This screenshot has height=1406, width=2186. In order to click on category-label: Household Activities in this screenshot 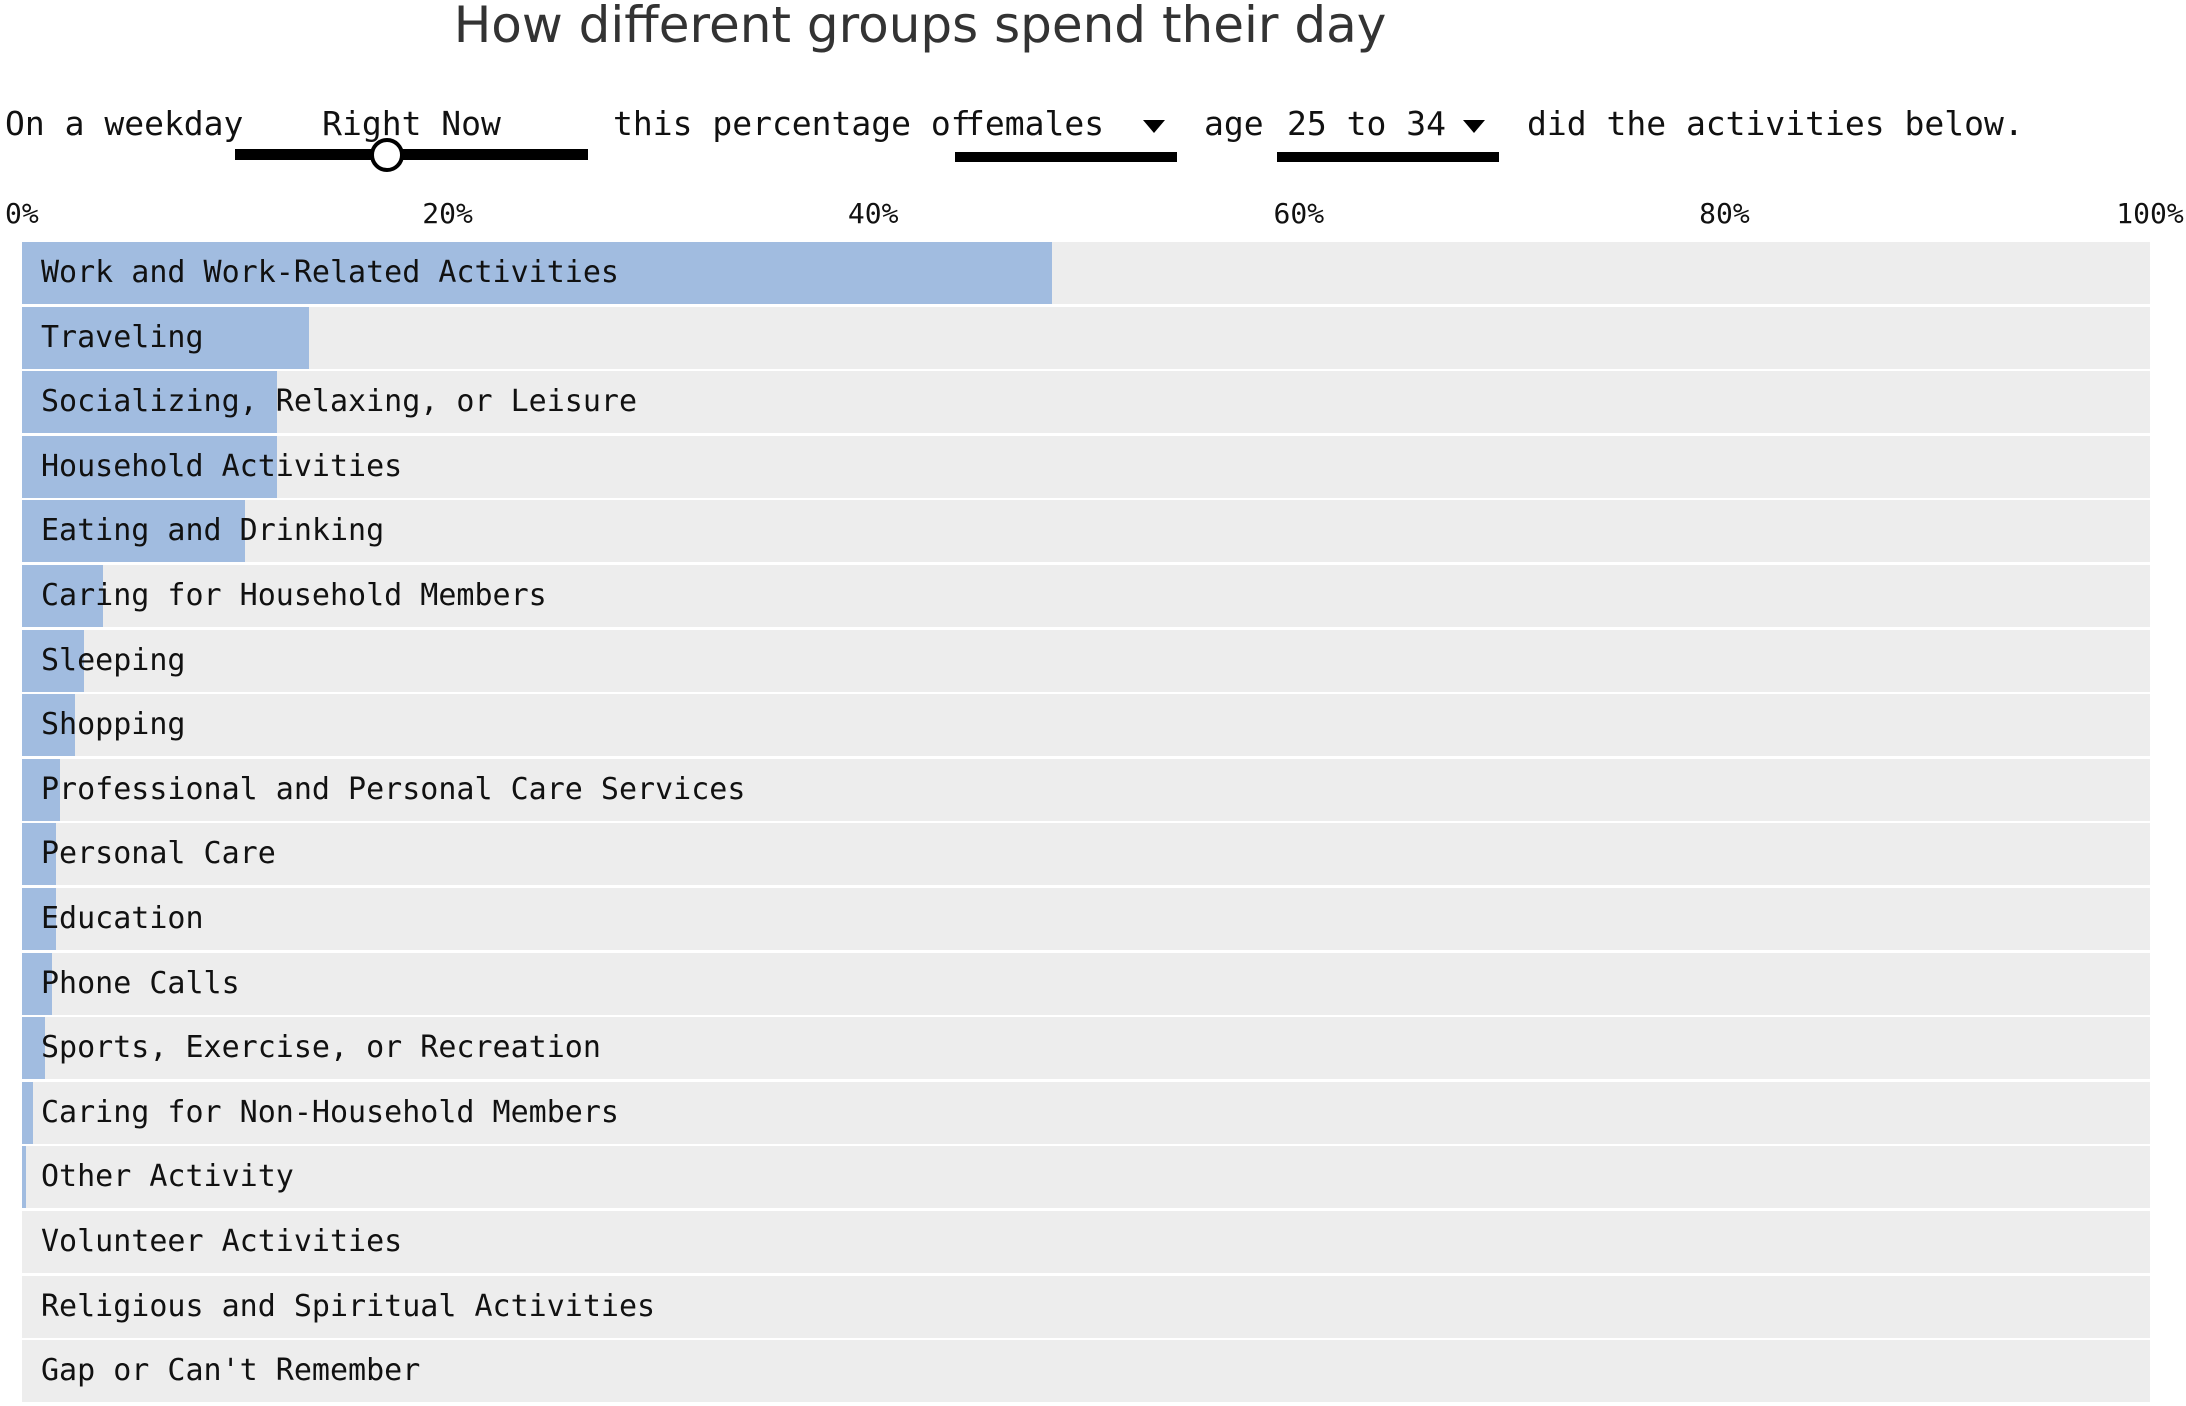, I will do `click(222, 466)`.